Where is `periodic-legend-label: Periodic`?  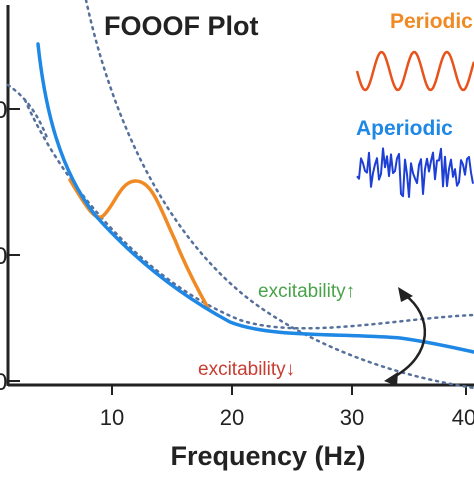 periodic-legend-label: Periodic is located at coordinates (431, 21).